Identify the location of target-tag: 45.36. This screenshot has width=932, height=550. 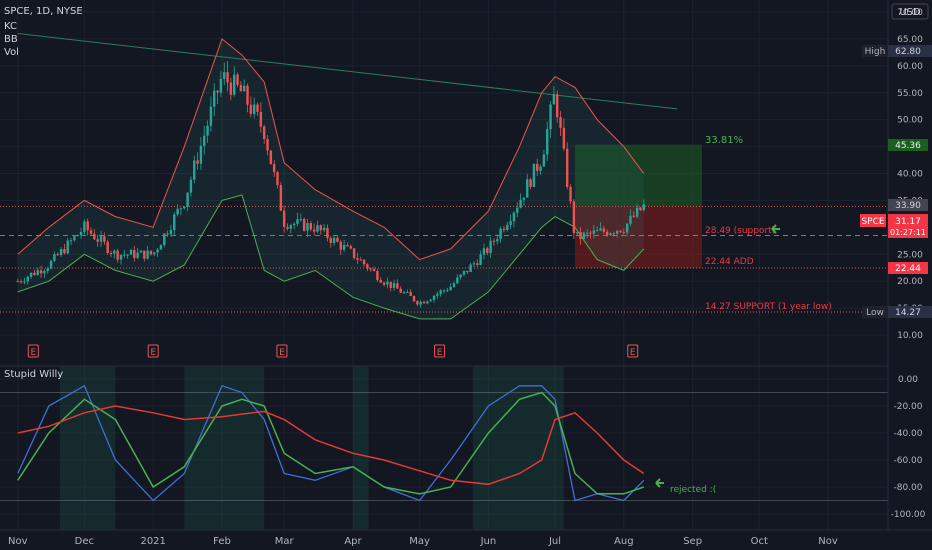
(908, 145).